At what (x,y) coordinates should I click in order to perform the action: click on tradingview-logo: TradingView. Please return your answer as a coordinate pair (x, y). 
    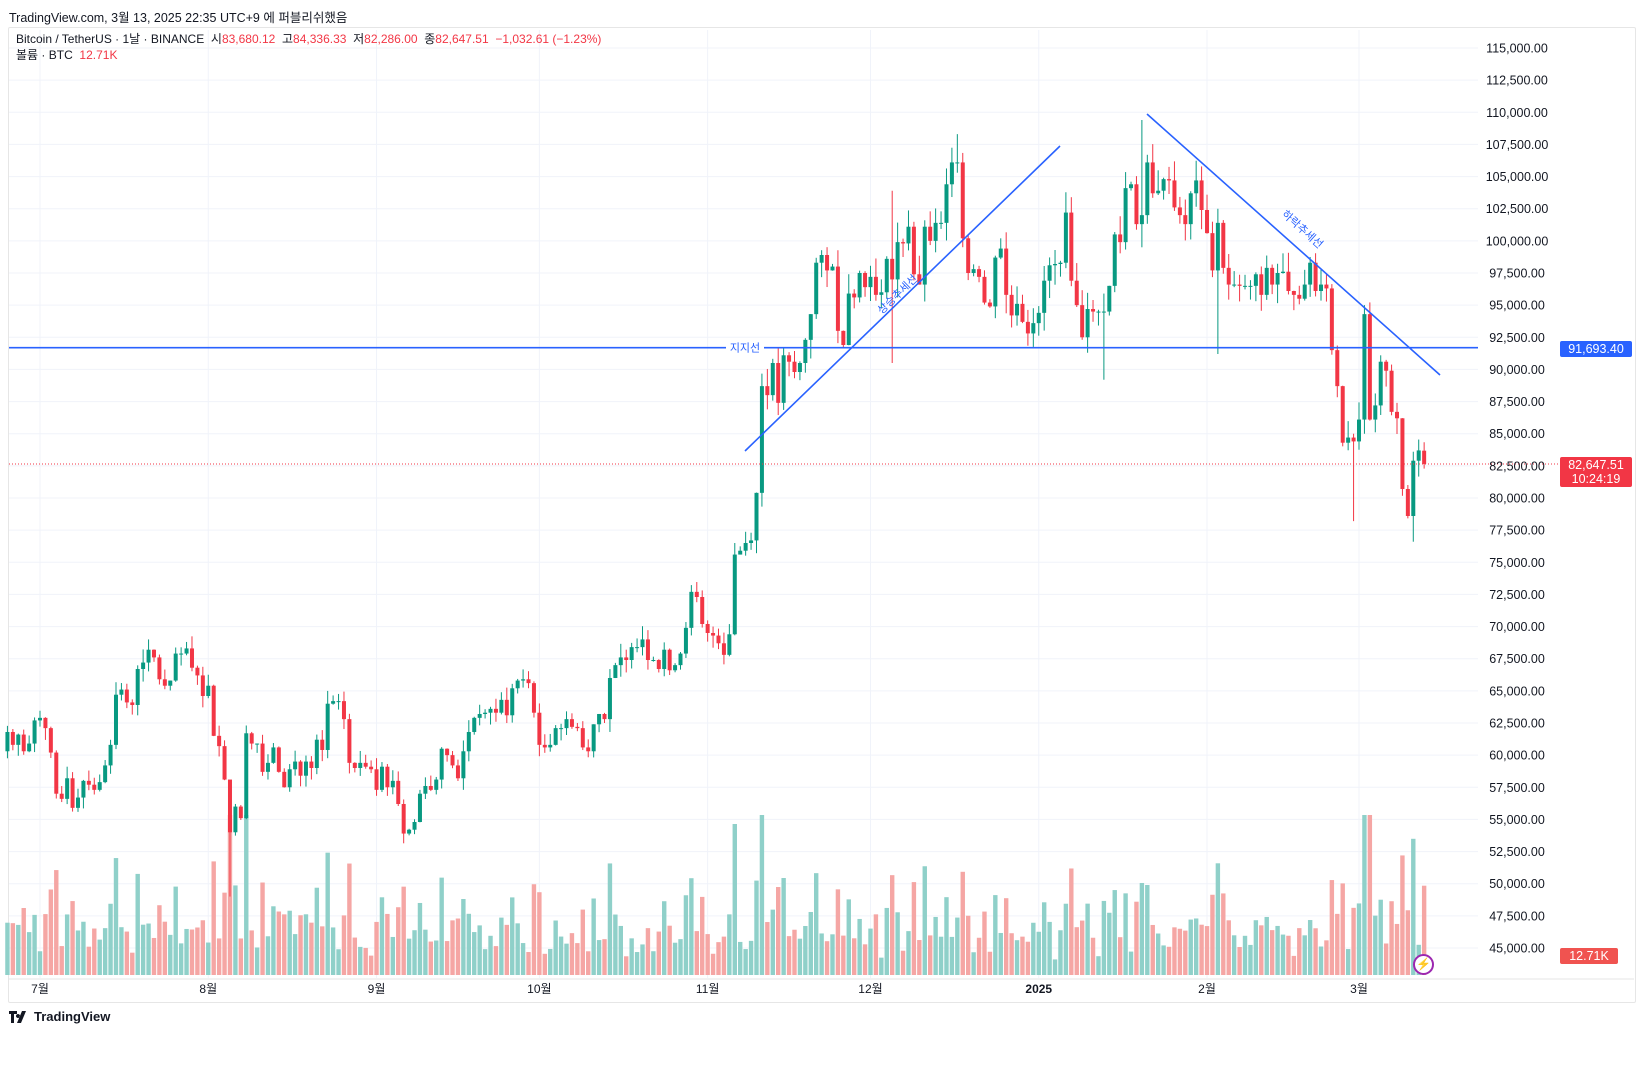
    Looking at the image, I should click on (59, 1016).